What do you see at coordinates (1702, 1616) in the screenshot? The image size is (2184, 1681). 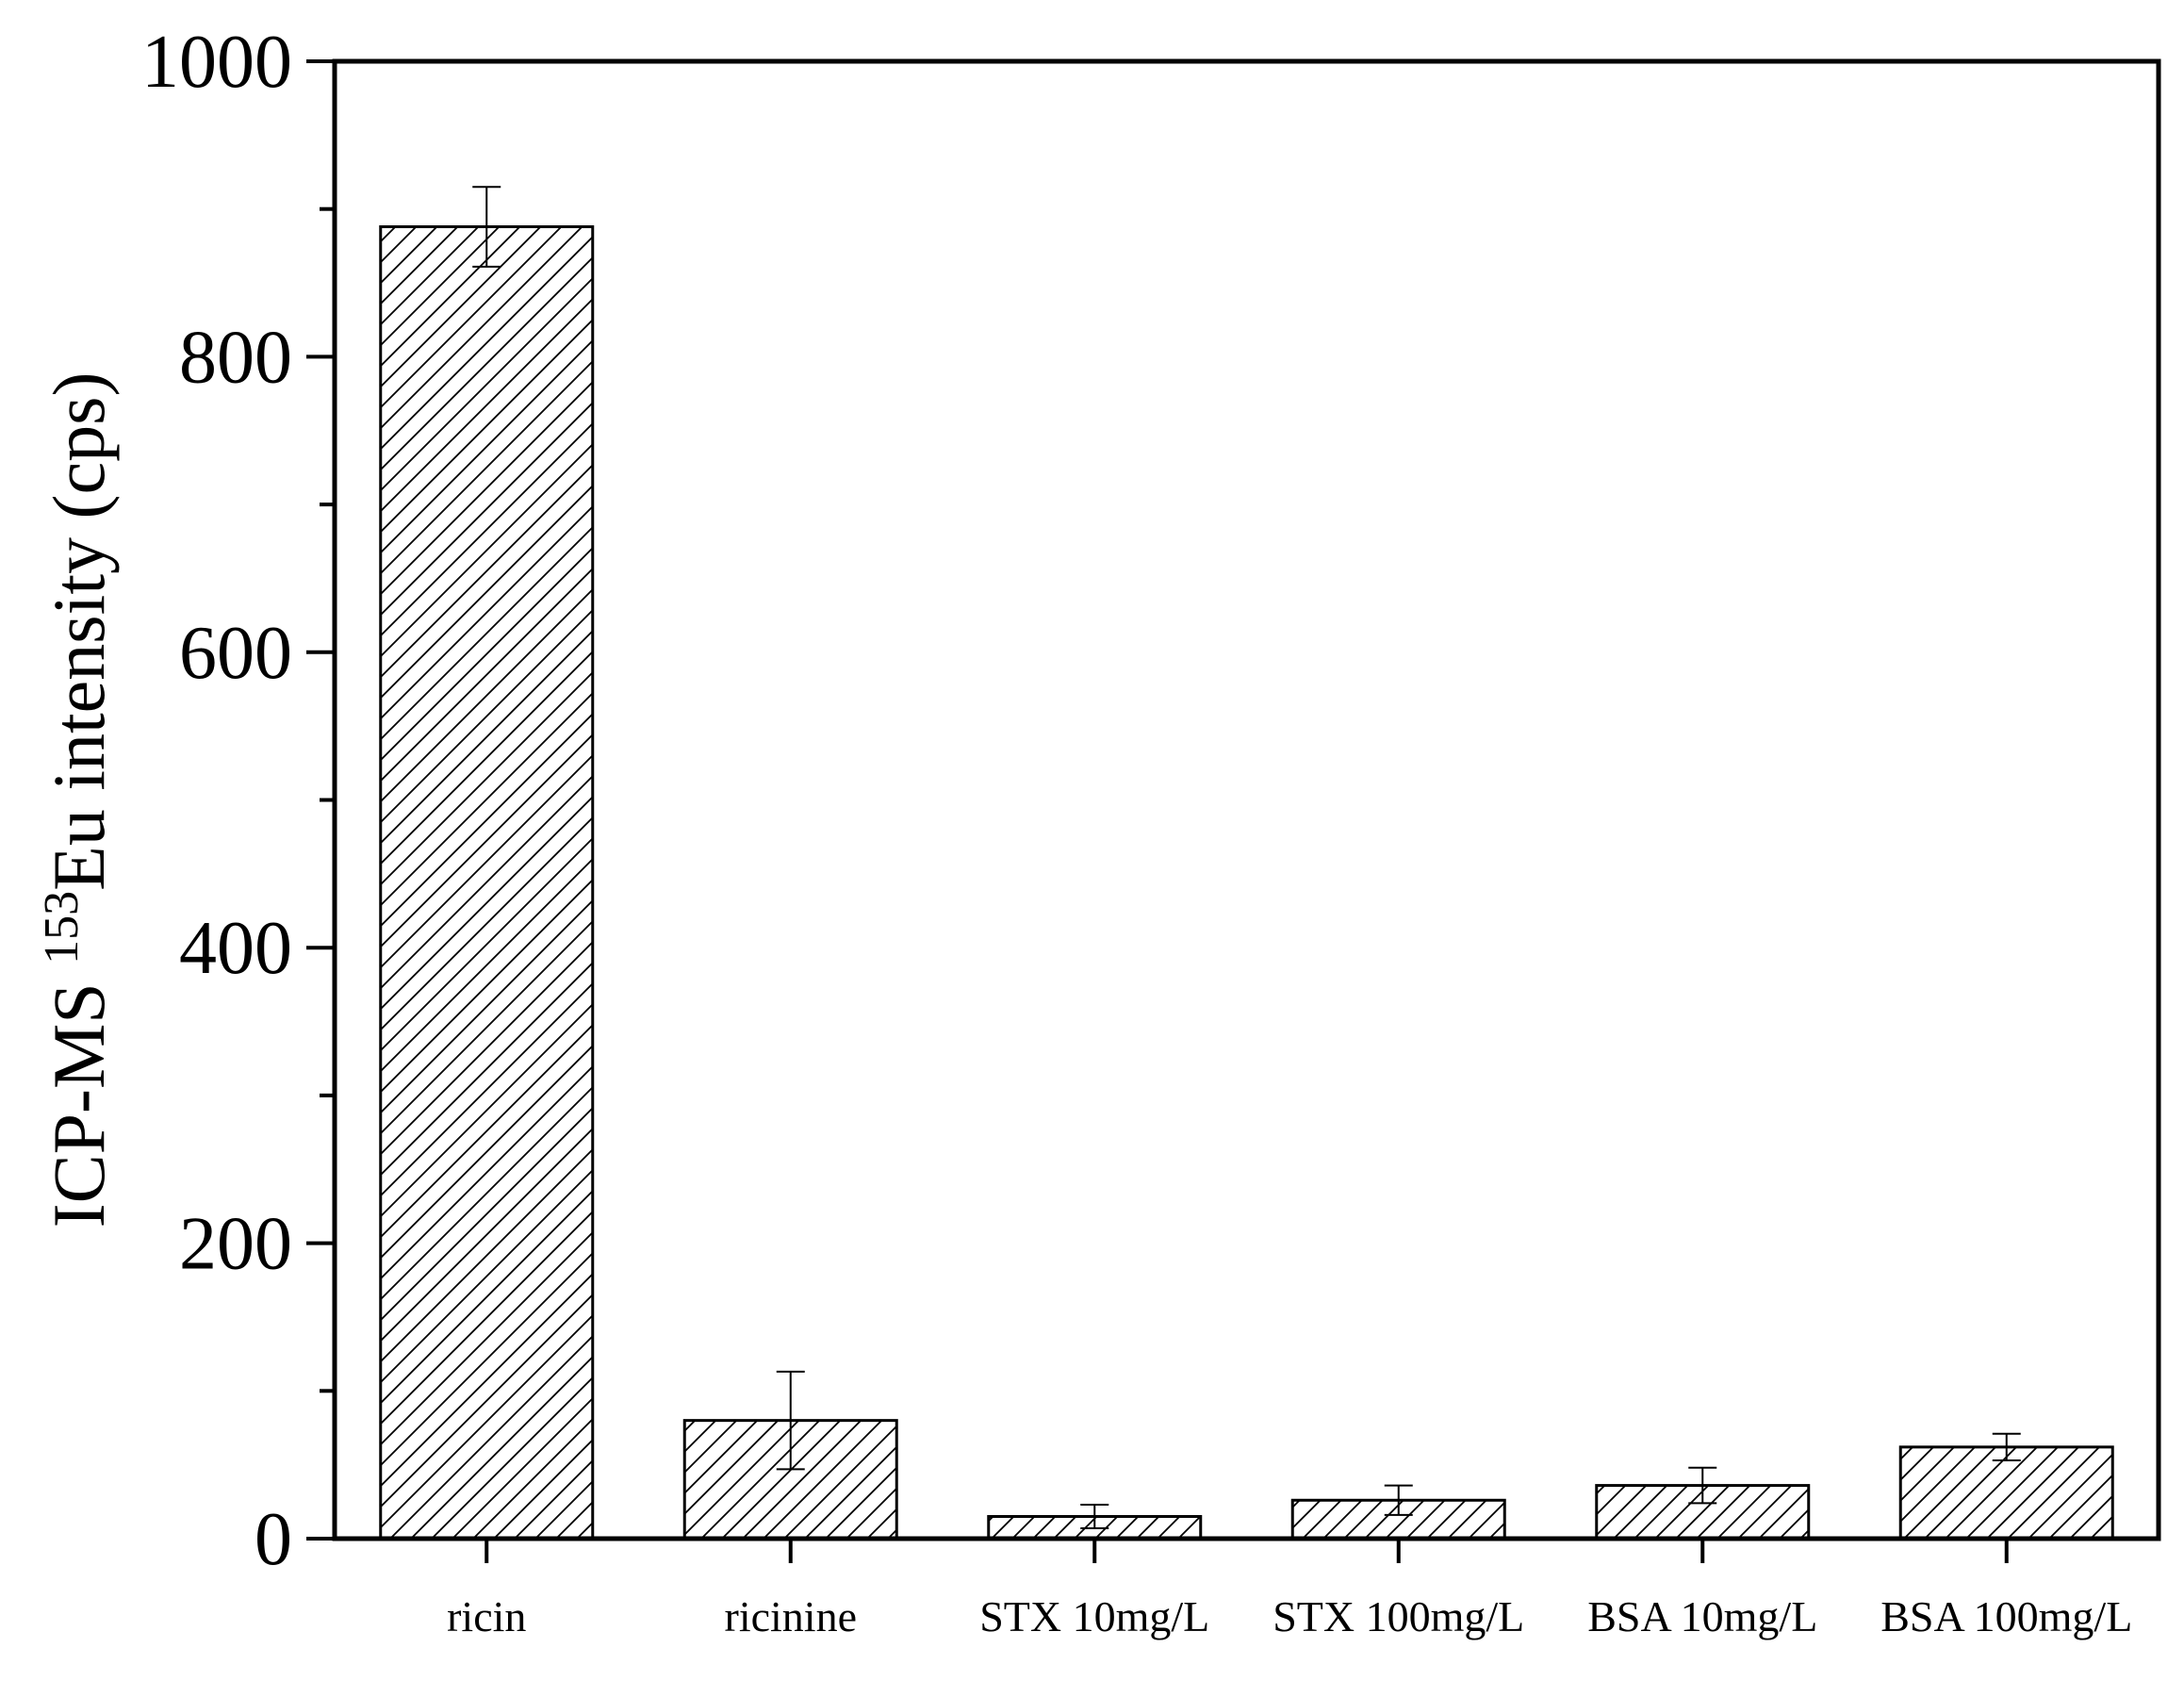 I see `x-tick-label-5: BSA 10mg/L` at bounding box center [1702, 1616].